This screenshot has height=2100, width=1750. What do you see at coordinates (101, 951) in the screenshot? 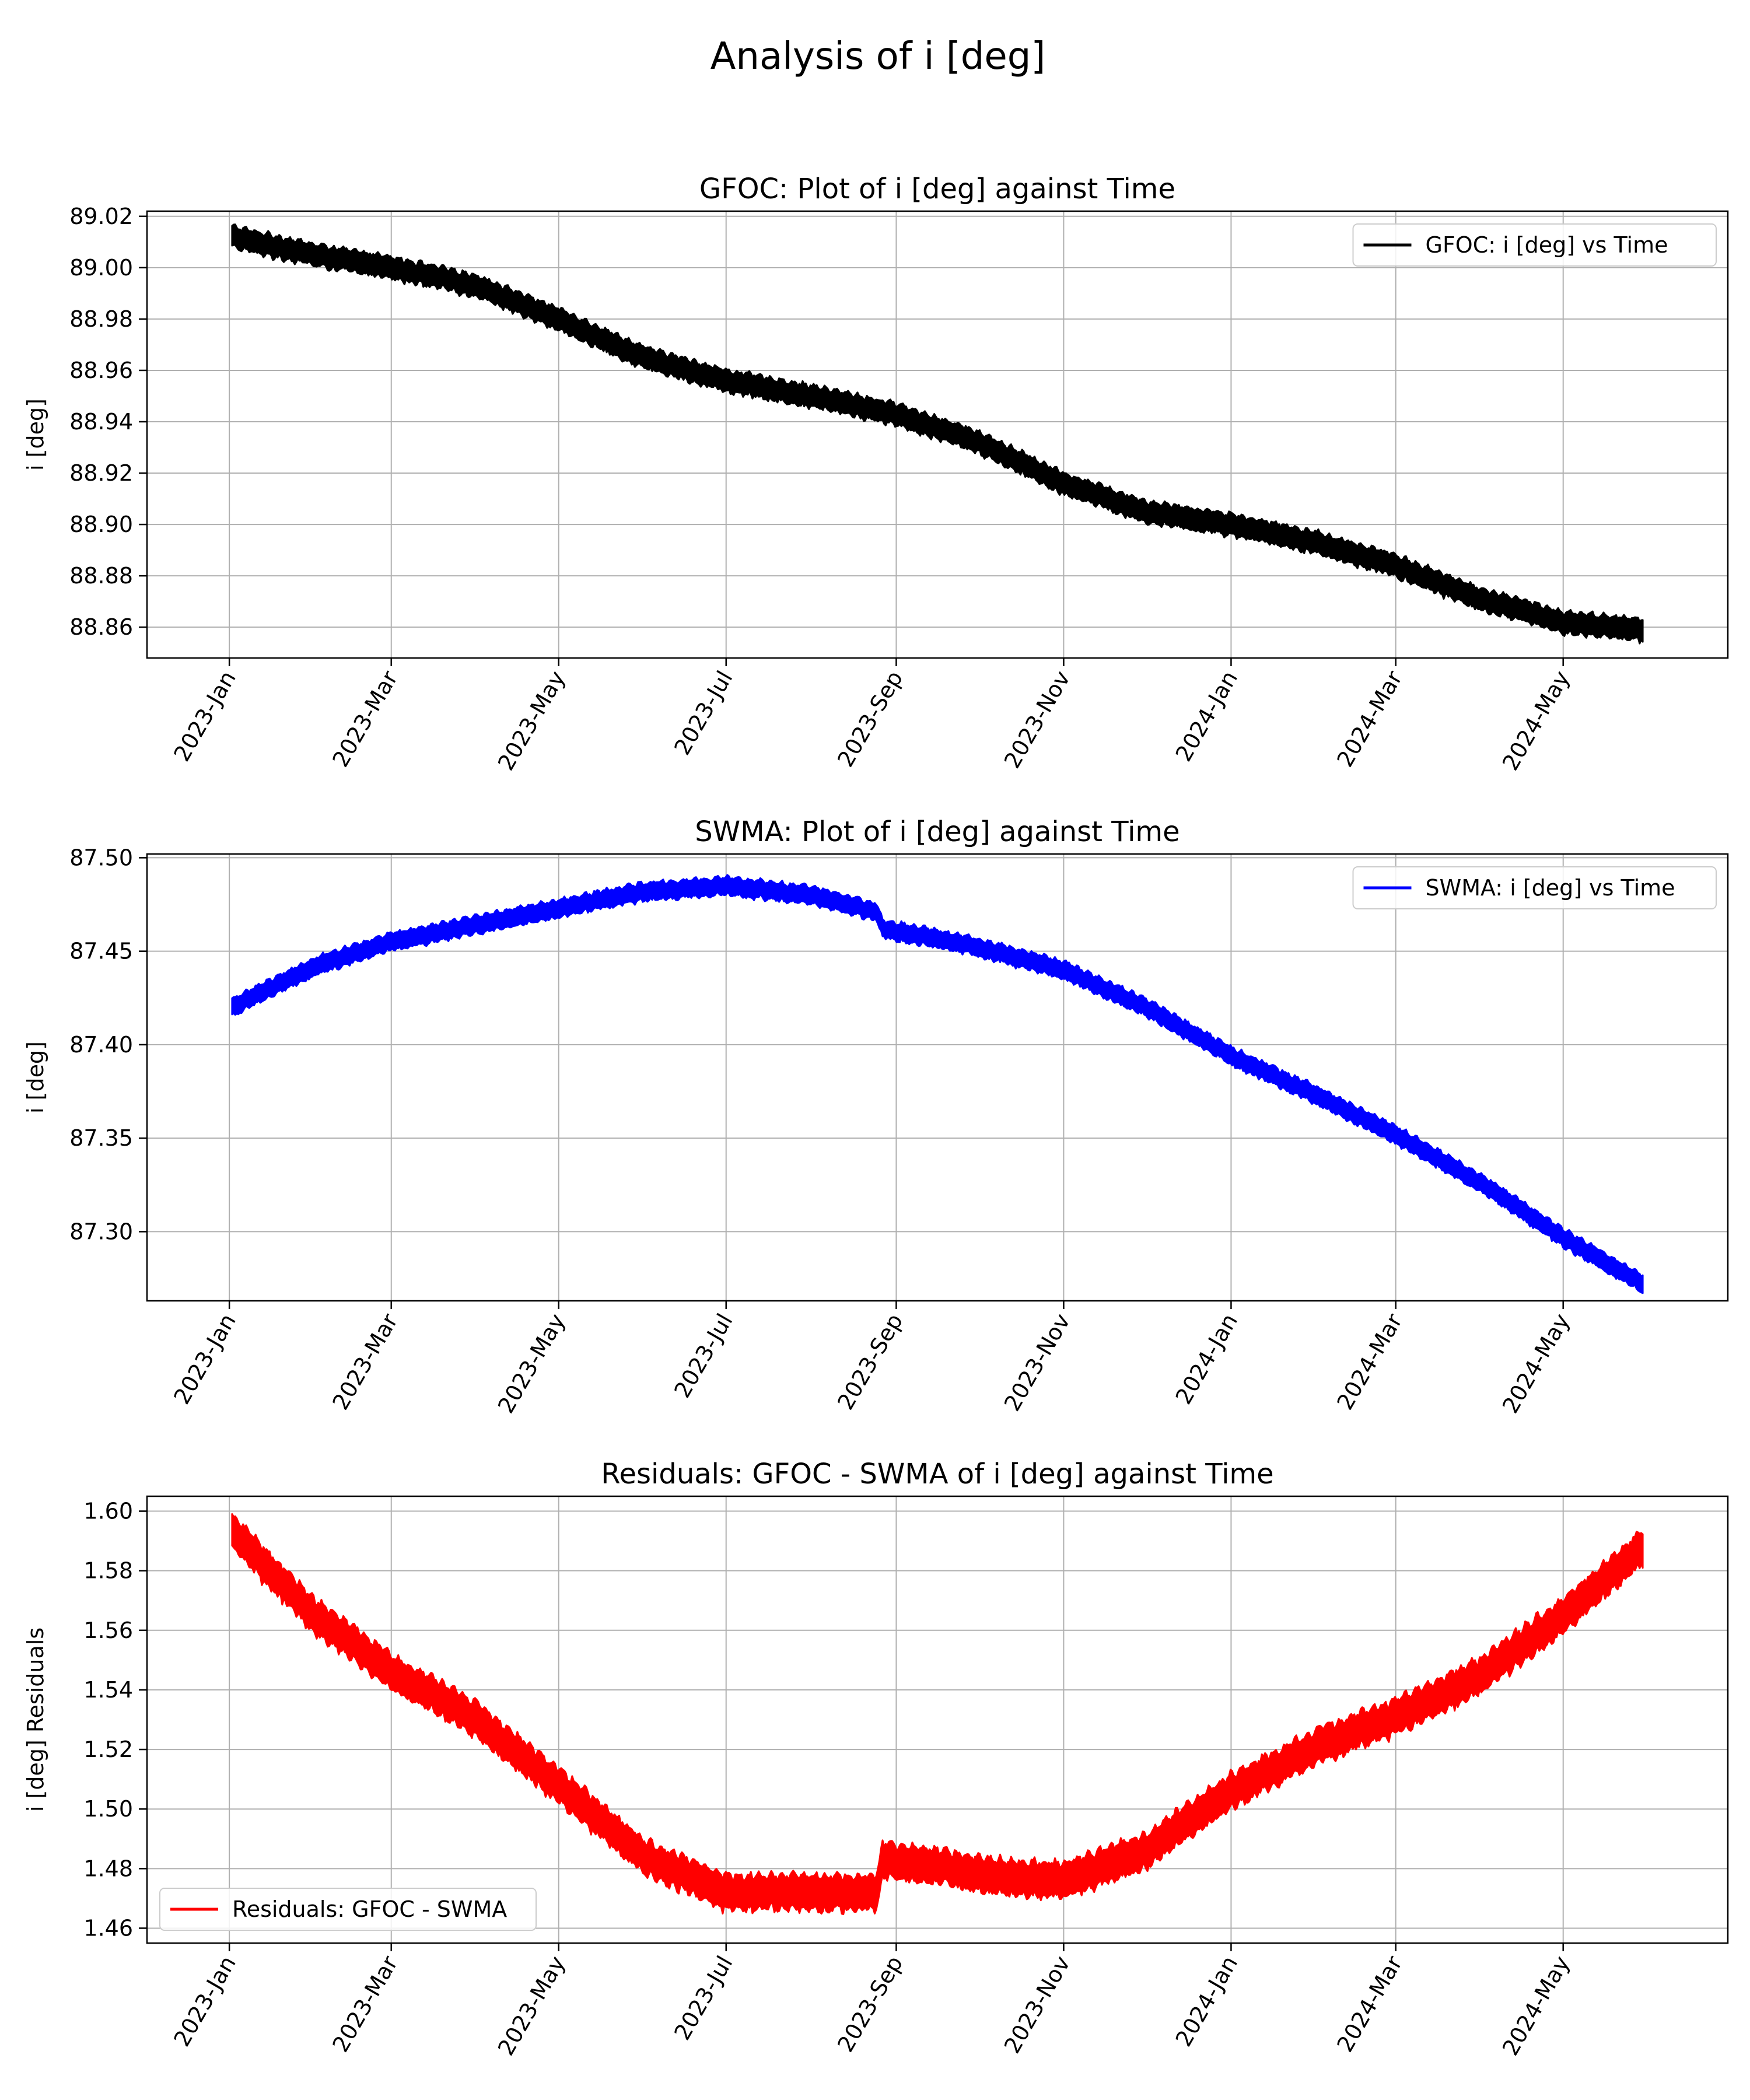
I see `y-tick-label: 87.45` at bounding box center [101, 951].